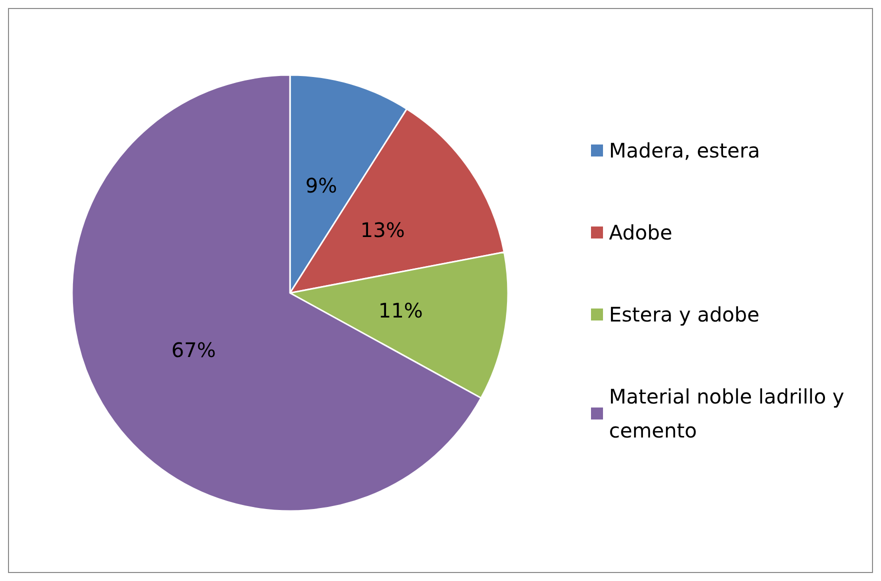 The image size is (881, 581). What do you see at coordinates (193, 350) in the screenshot?
I see `data-label: 67%` at bounding box center [193, 350].